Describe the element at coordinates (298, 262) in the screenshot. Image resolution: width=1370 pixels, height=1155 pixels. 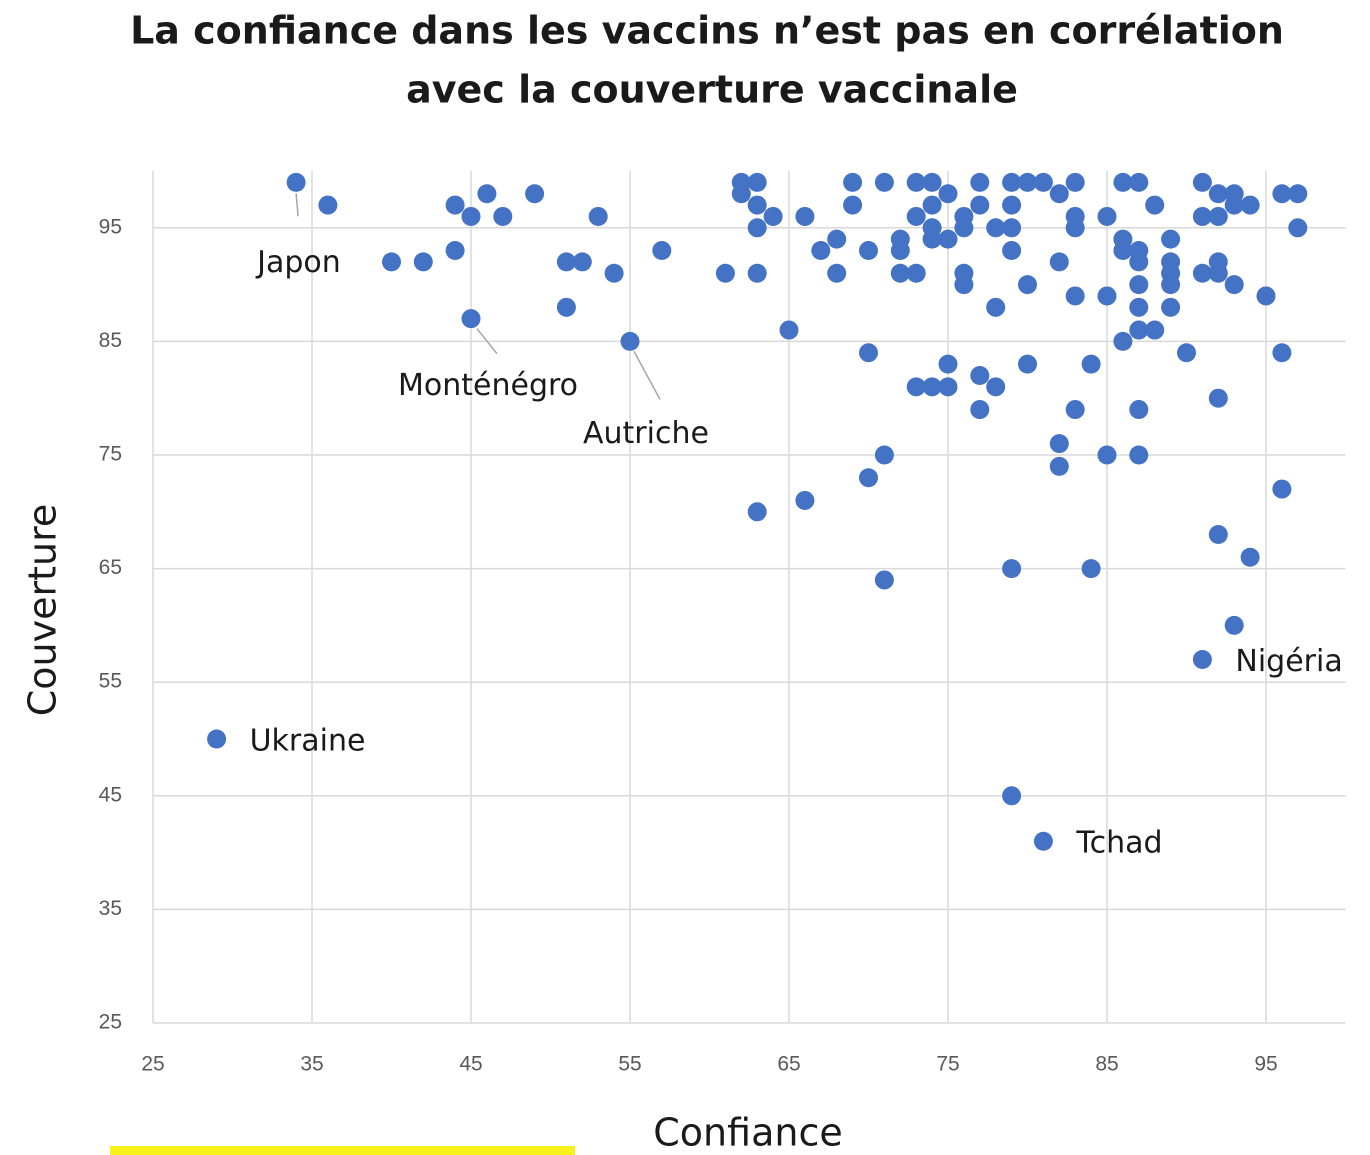
I see `point-label: Japon` at that location.